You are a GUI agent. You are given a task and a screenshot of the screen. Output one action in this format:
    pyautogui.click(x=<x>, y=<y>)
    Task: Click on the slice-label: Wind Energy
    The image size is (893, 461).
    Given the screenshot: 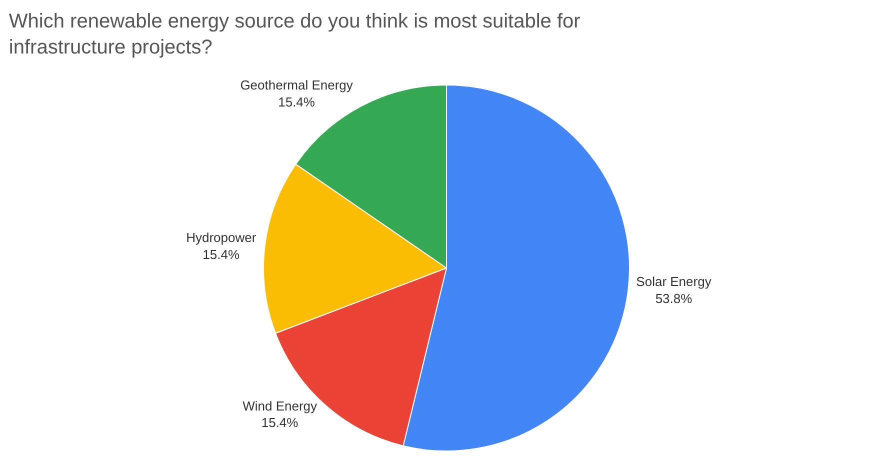 What is the action you would take?
    pyautogui.click(x=280, y=406)
    